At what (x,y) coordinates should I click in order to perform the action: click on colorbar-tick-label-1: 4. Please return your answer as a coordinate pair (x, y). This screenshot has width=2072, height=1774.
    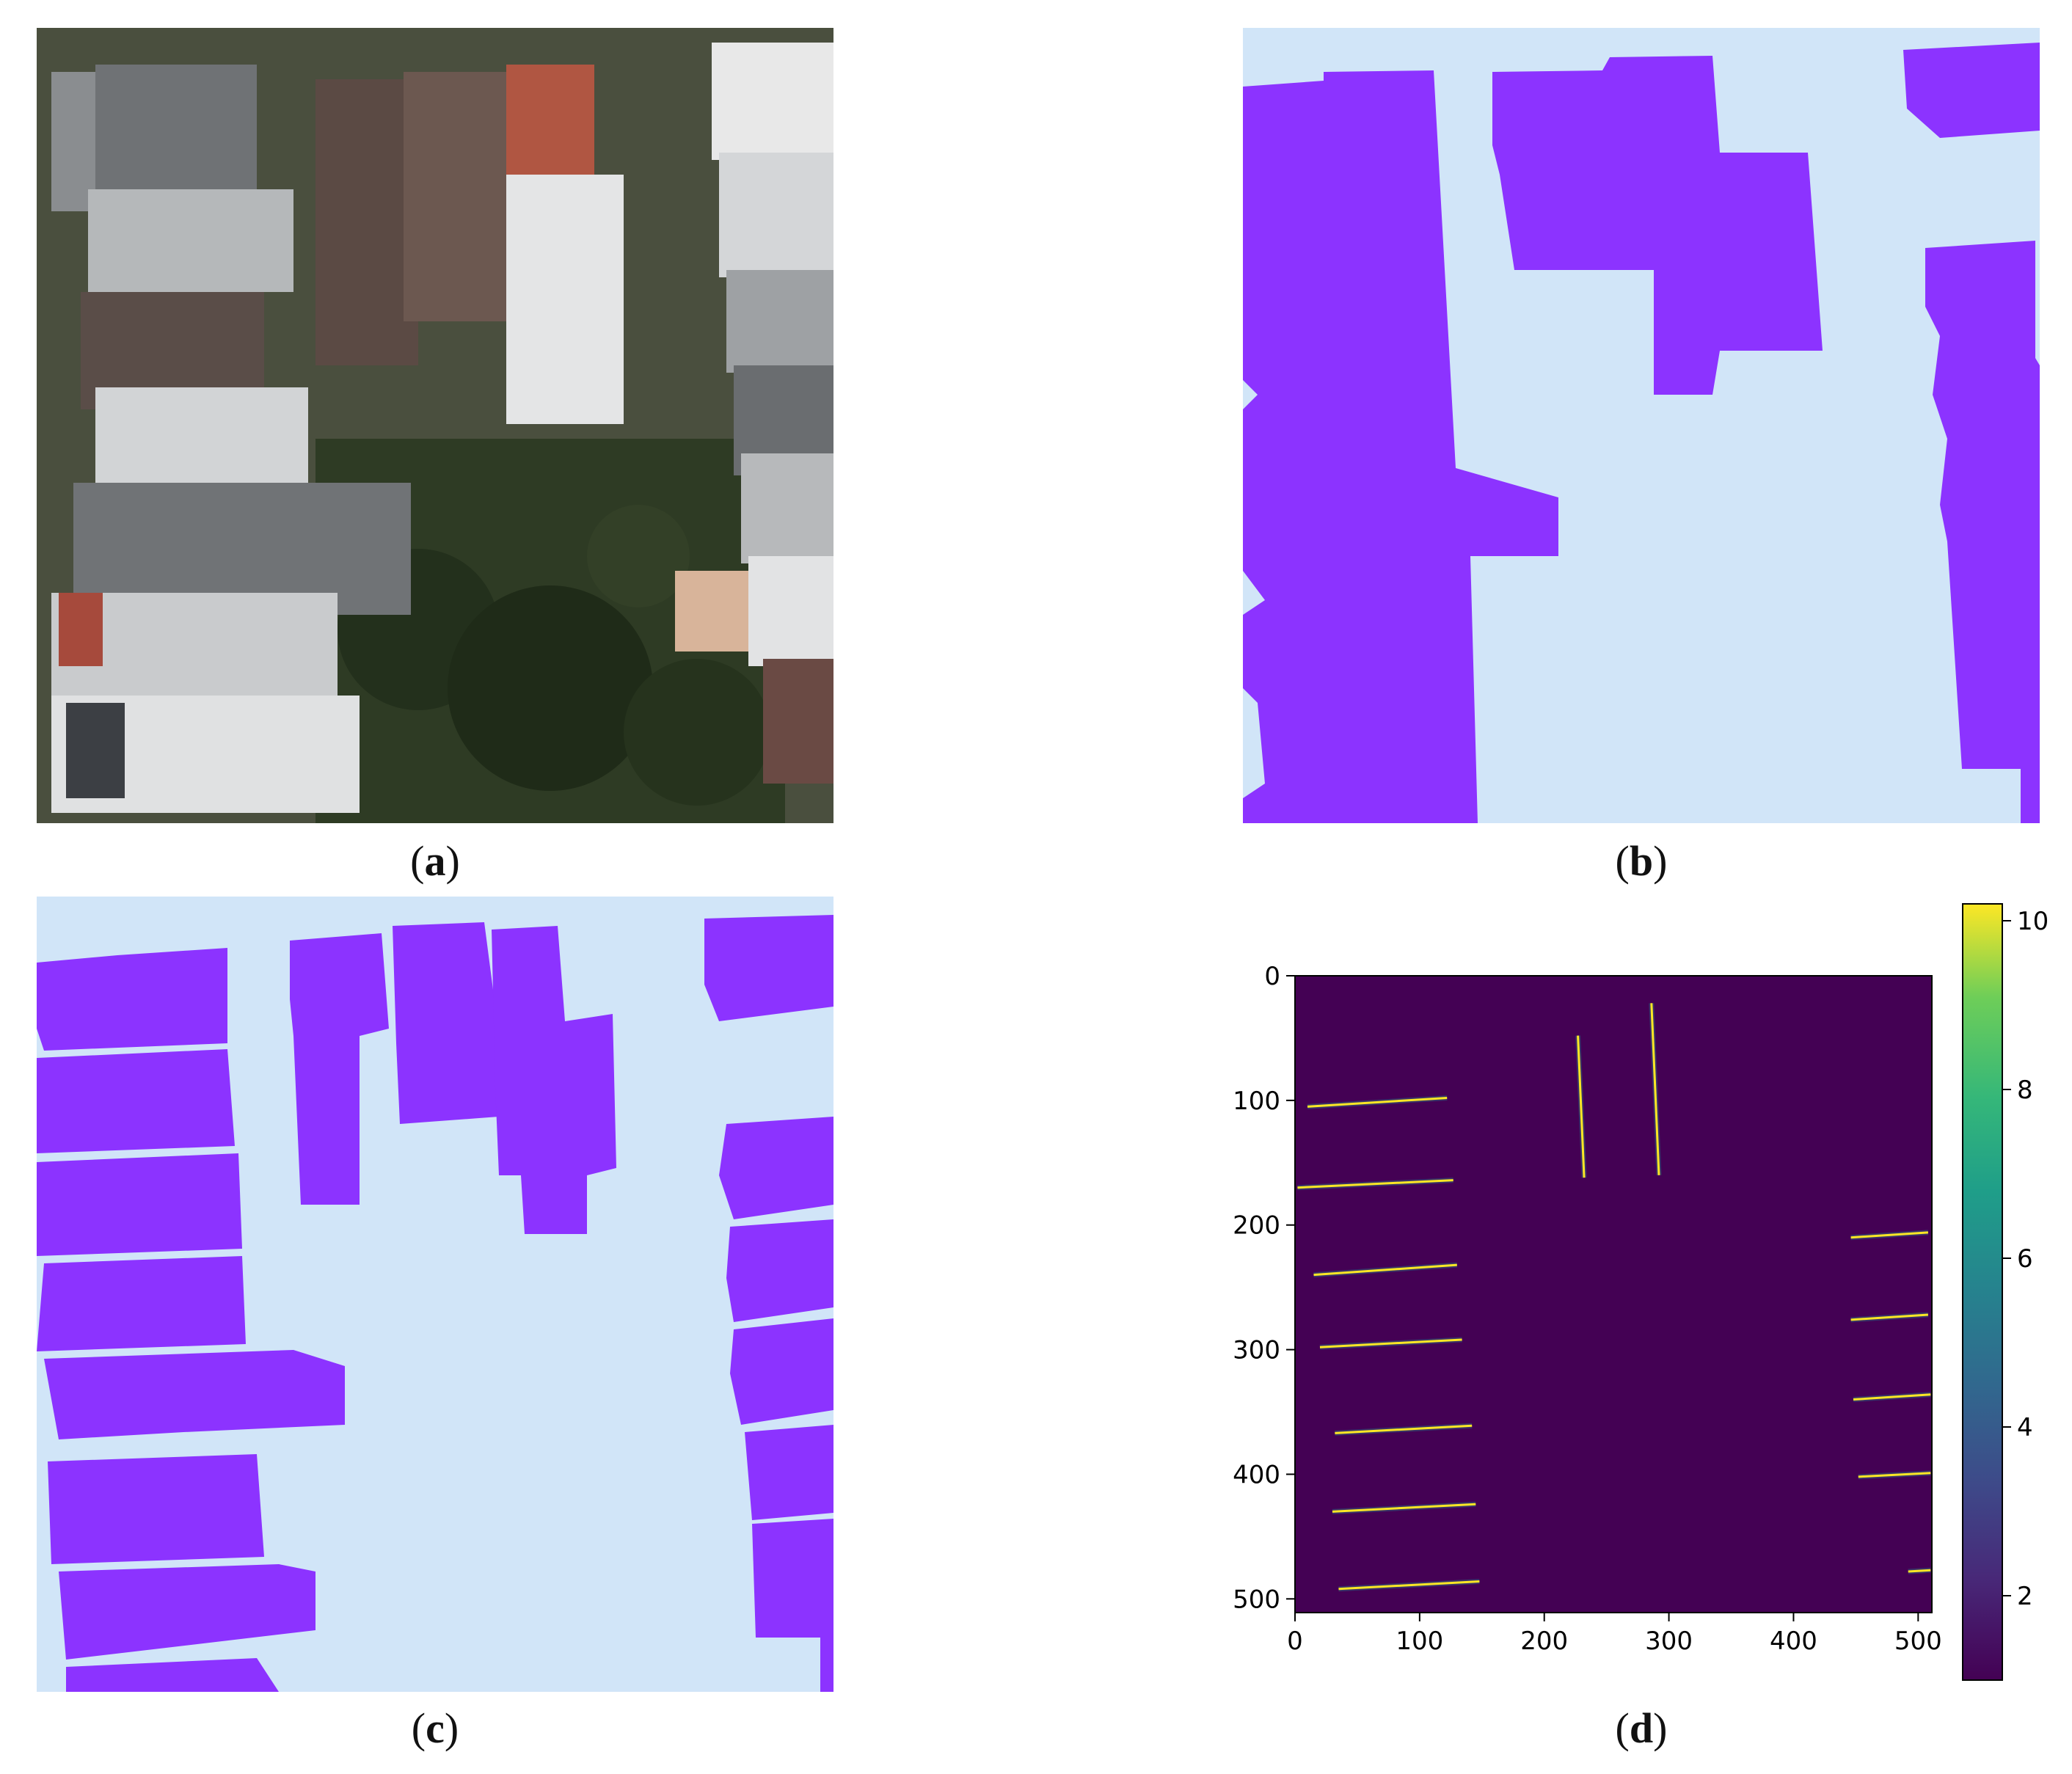
    Looking at the image, I should click on (2025, 1427).